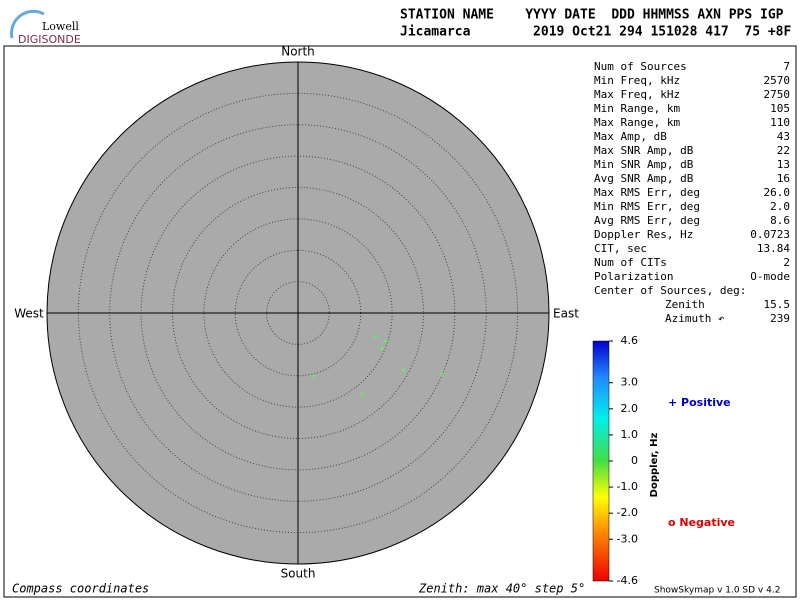 The image size is (800, 600). What do you see at coordinates (777, 94) in the screenshot?
I see `stat-value: 2750` at bounding box center [777, 94].